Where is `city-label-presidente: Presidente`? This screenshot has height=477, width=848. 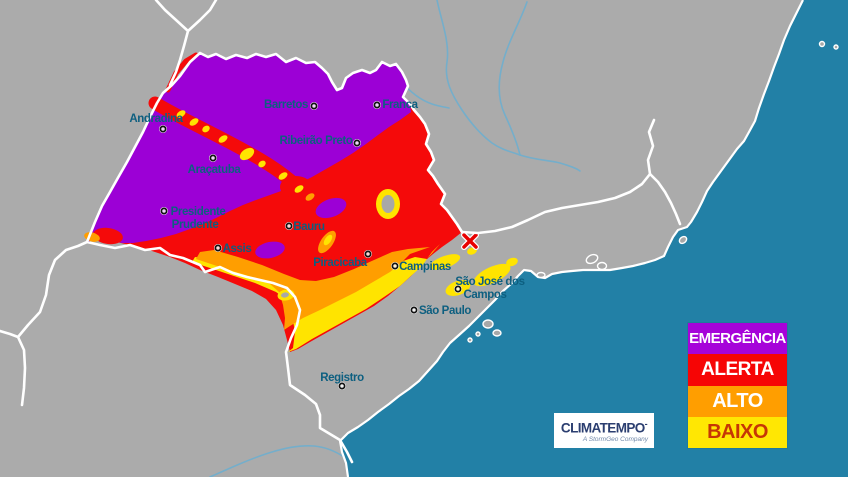 city-label-presidente: Presidente is located at coordinates (198, 212).